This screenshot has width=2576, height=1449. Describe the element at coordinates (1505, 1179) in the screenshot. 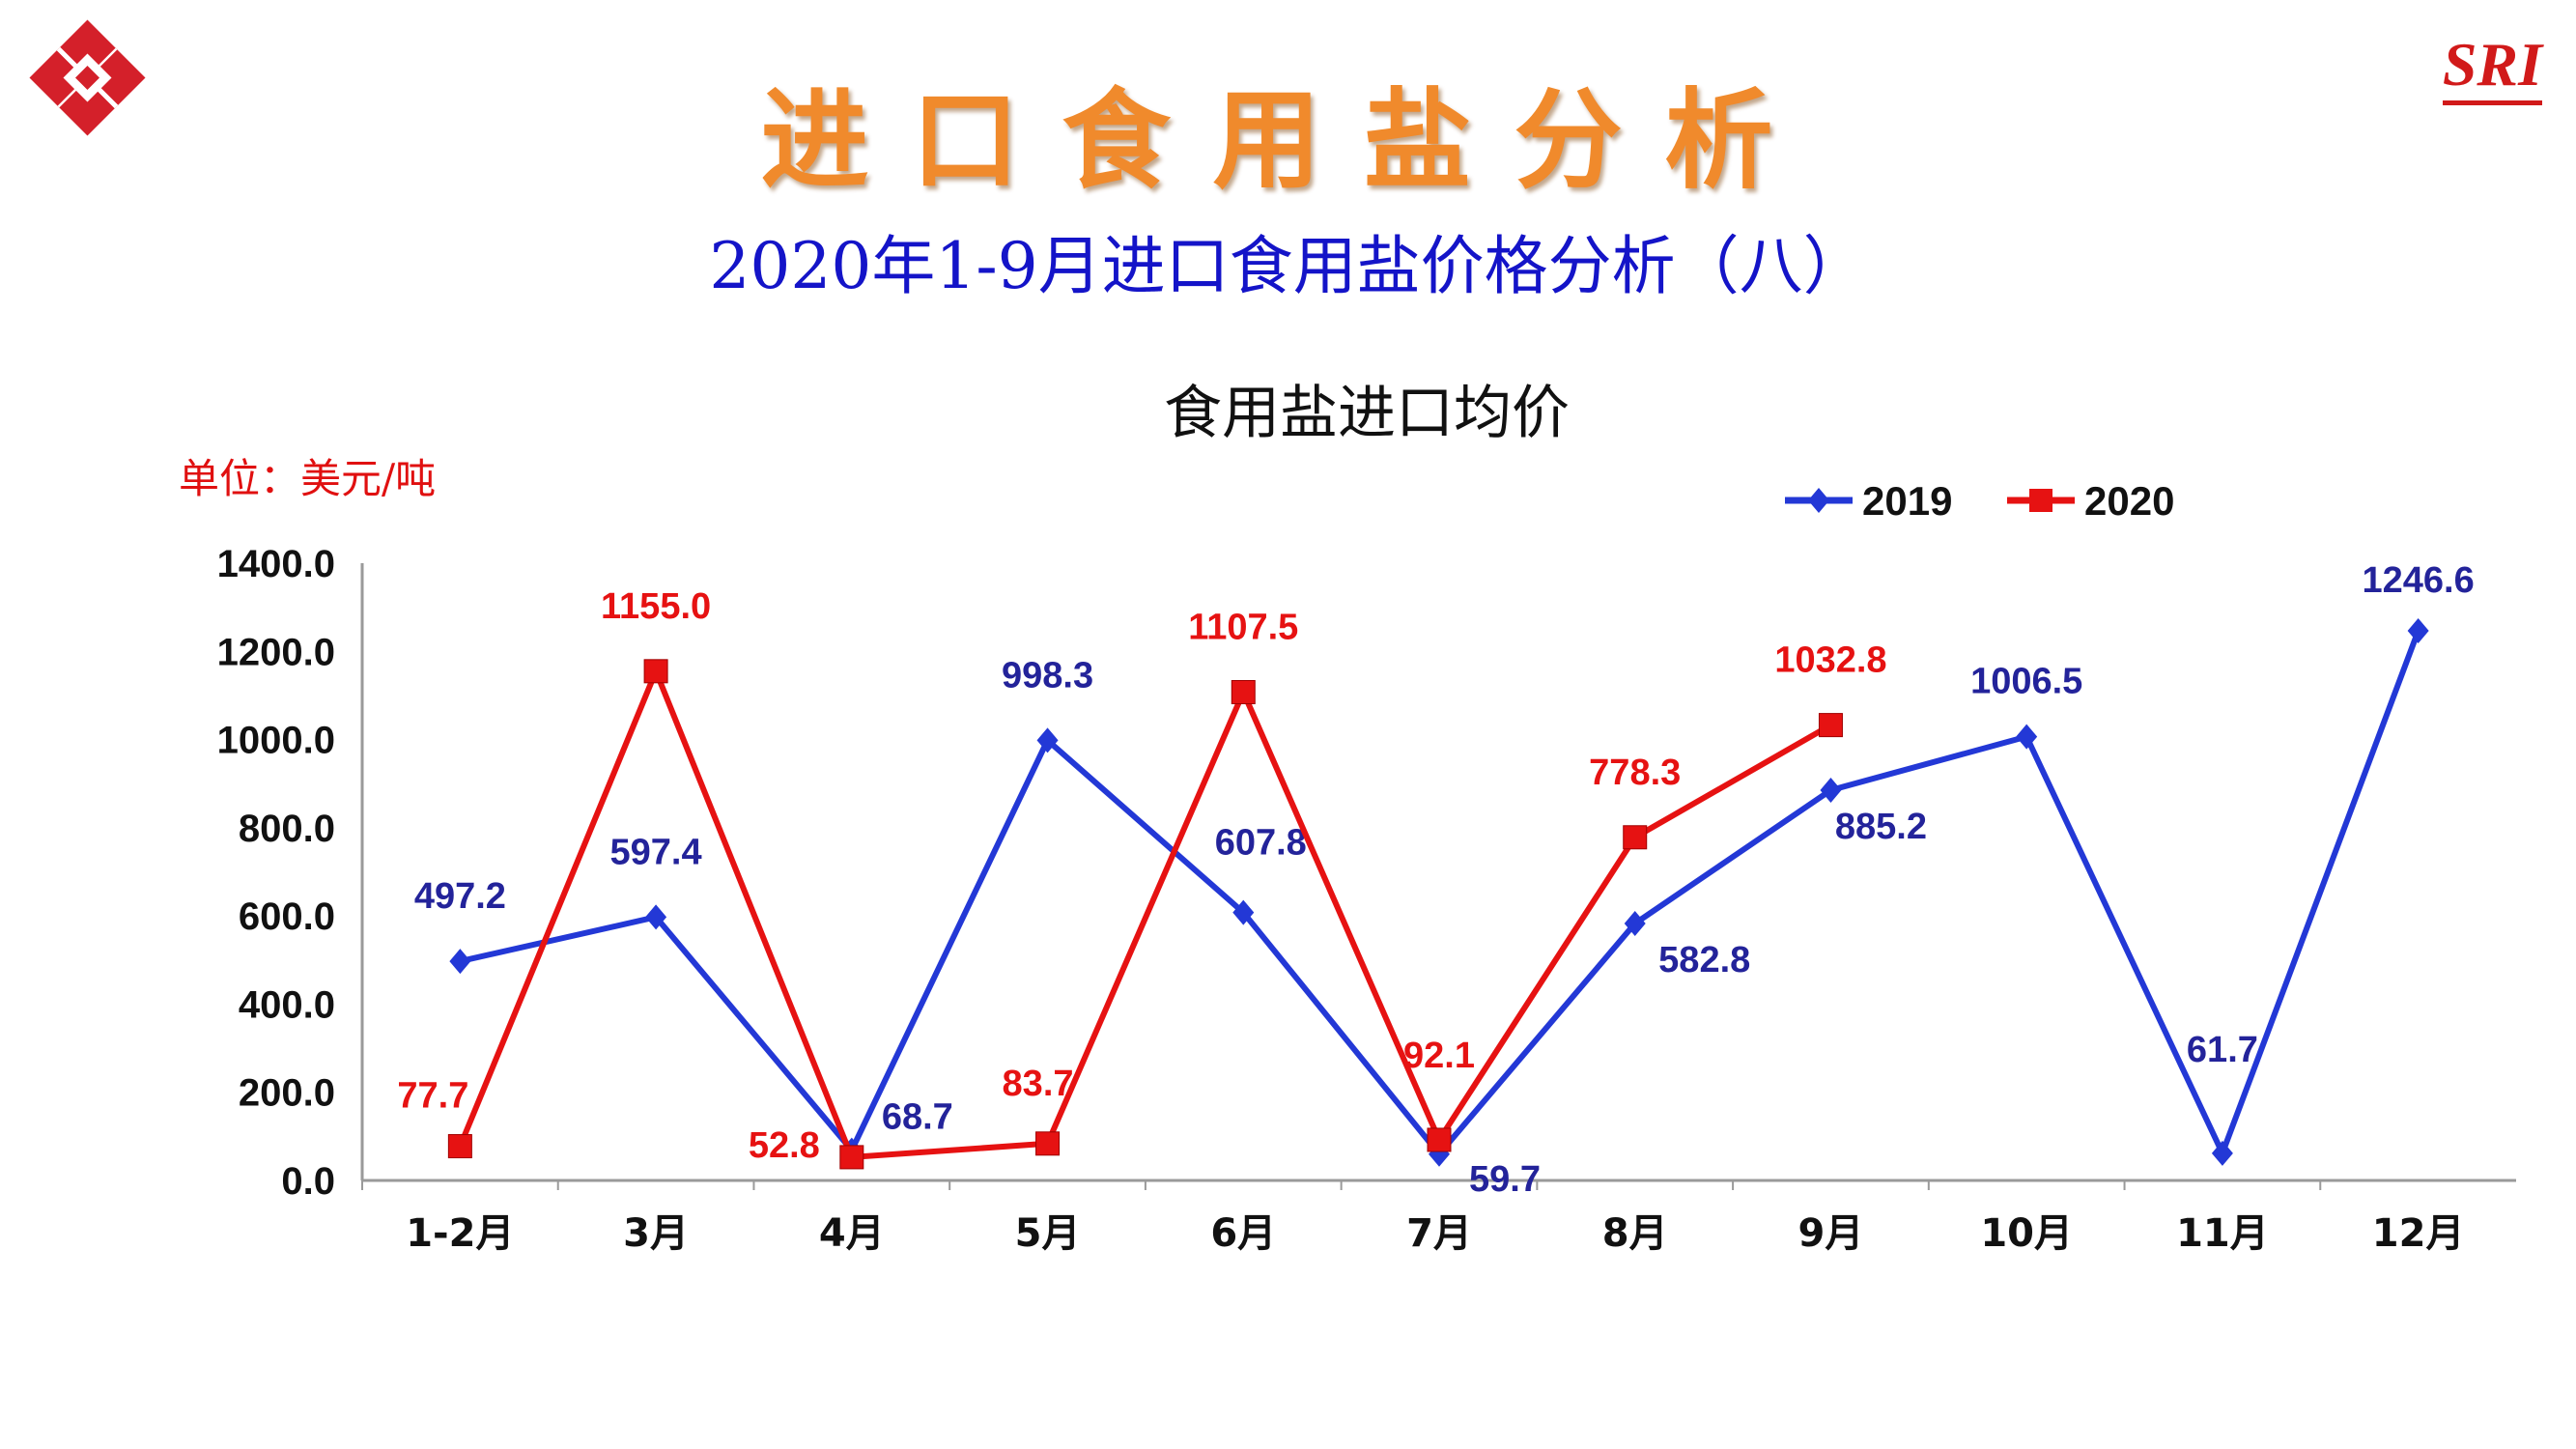

I see `data-label-2019: 59.7` at that location.